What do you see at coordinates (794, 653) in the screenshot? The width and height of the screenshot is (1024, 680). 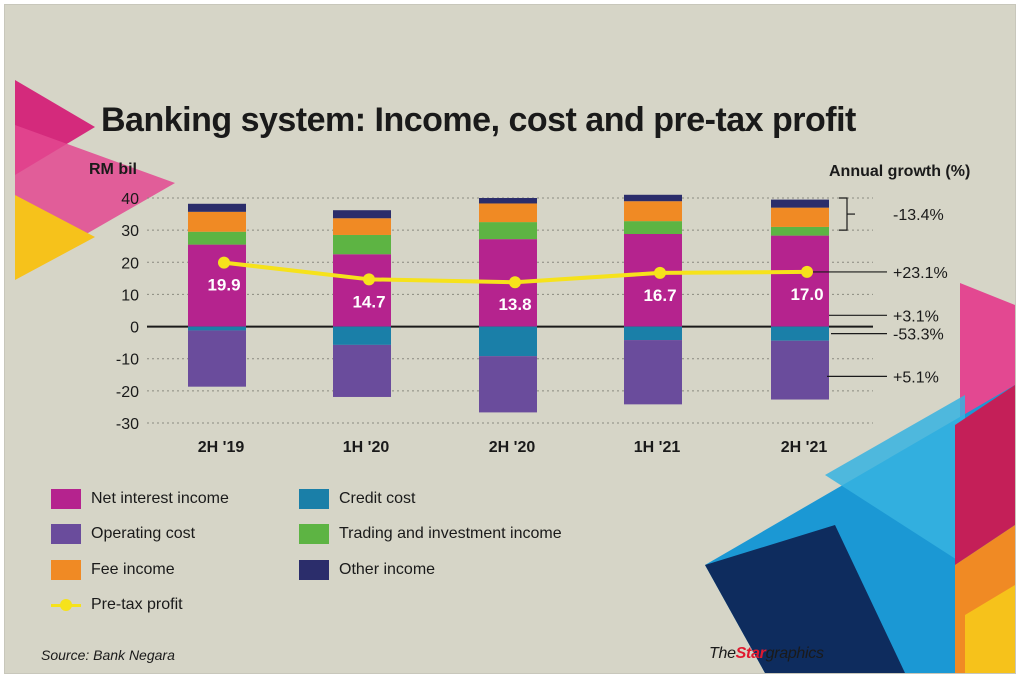 I see `brand-post: graphics` at bounding box center [794, 653].